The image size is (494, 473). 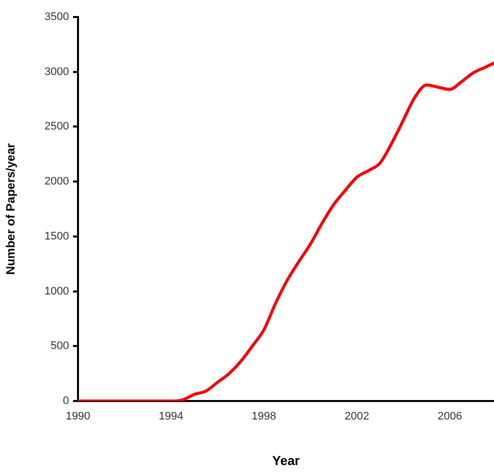 I want to click on x-axis-title: Year, so click(x=286, y=460).